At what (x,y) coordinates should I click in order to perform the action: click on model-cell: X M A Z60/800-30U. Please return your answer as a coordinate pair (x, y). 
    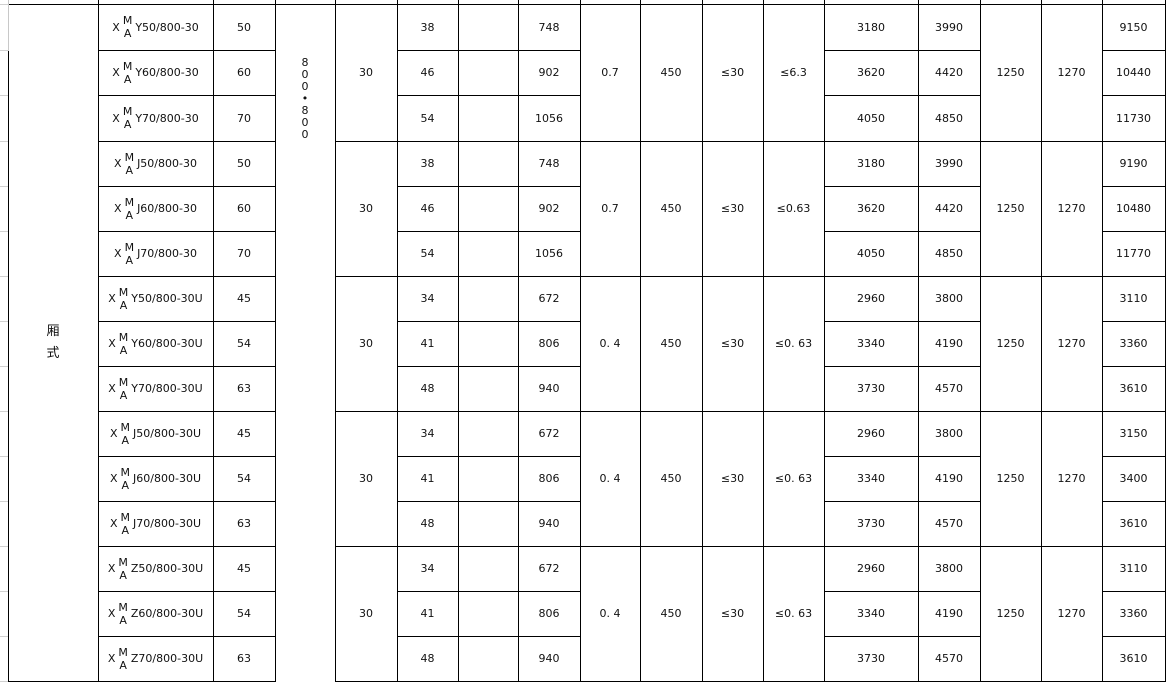
    Looking at the image, I should click on (155, 613).